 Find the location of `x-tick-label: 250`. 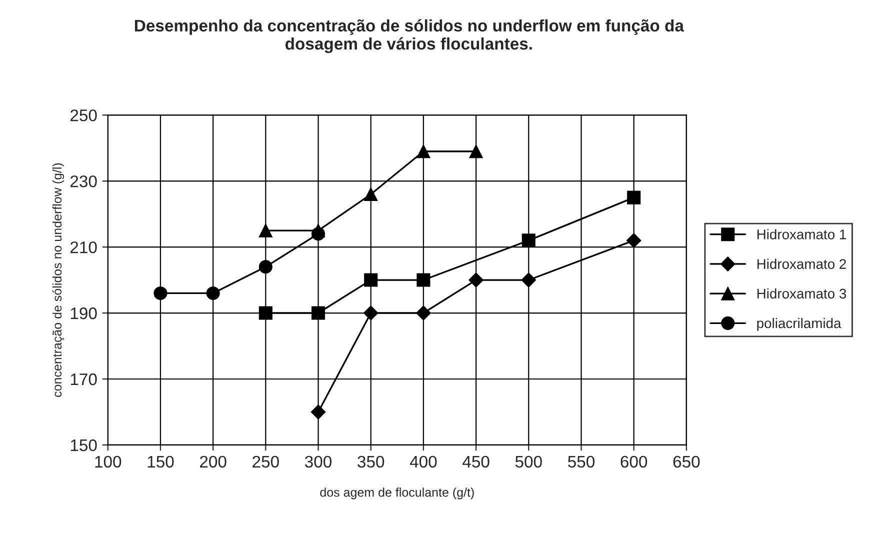

x-tick-label: 250 is located at coordinates (265, 462).